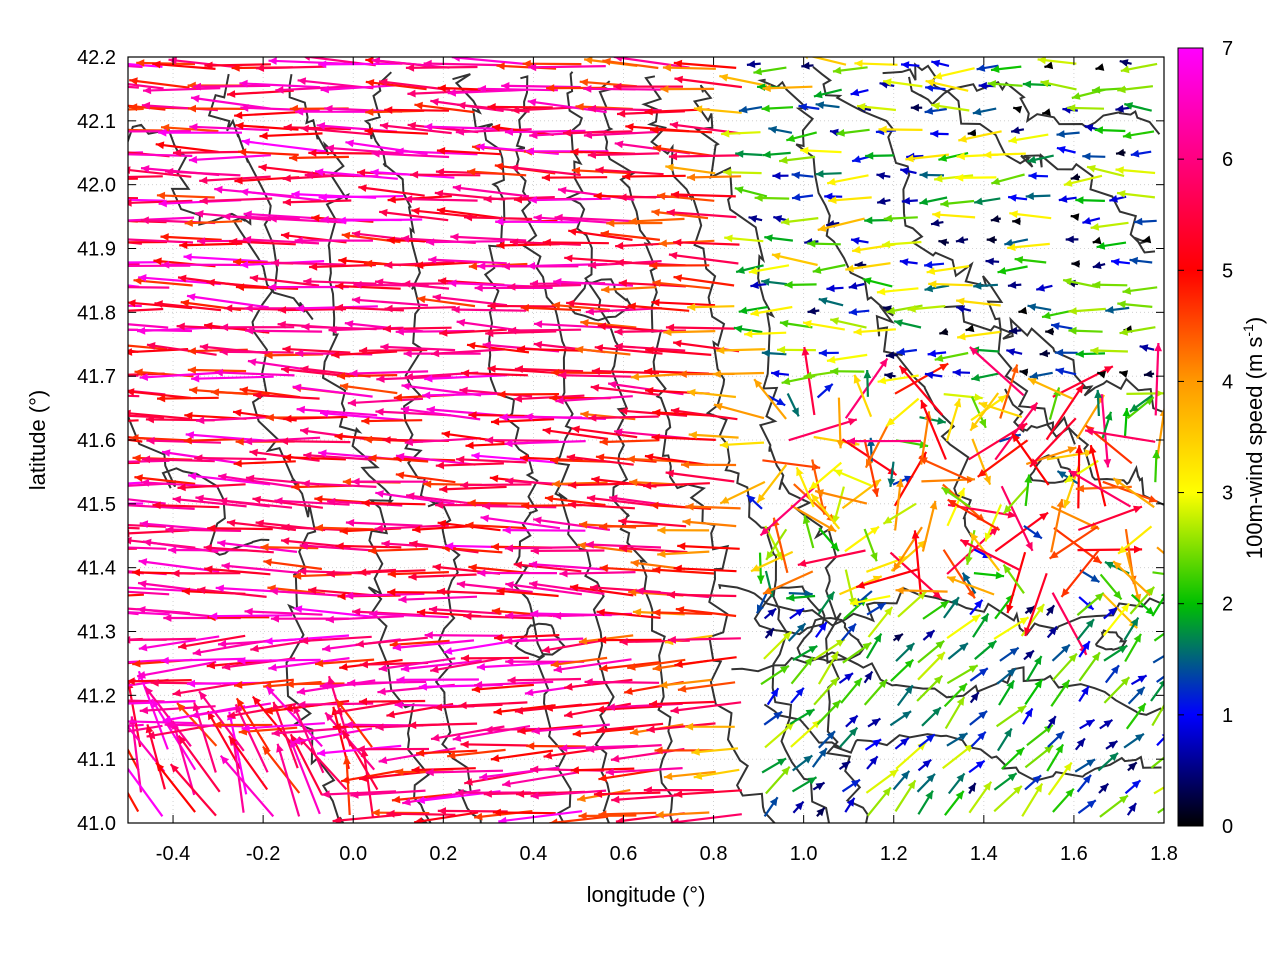  Describe the element at coordinates (1227, 160) in the screenshot. I see `colorbar-tick-label: 6` at that location.